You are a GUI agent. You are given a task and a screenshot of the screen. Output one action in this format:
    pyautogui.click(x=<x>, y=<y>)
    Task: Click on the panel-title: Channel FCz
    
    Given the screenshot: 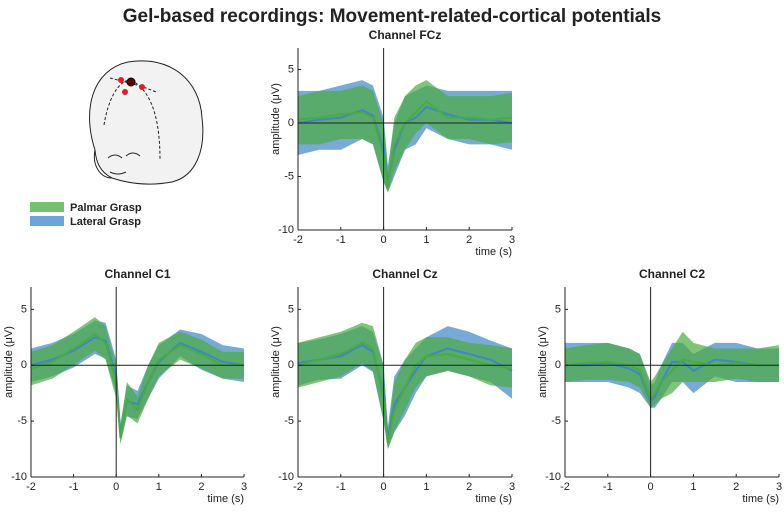 What is the action you would take?
    pyautogui.click(x=405, y=35)
    